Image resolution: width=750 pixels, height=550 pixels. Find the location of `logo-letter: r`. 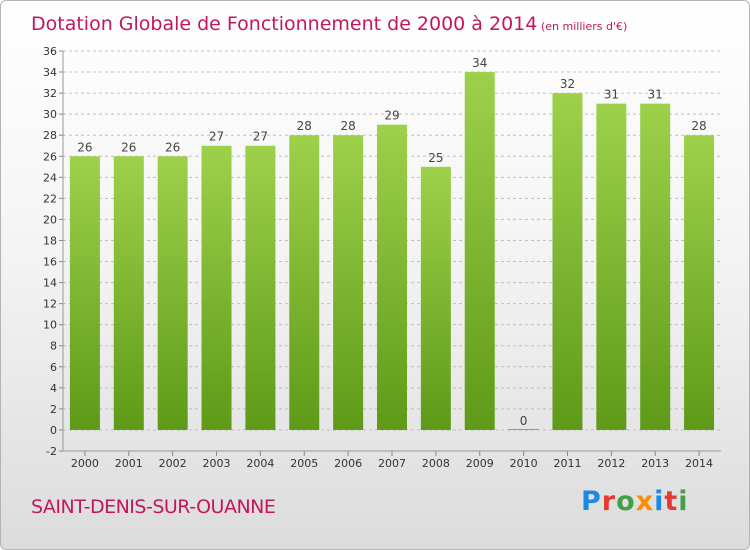

logo-letter: r is located at coordinates (609, 501).